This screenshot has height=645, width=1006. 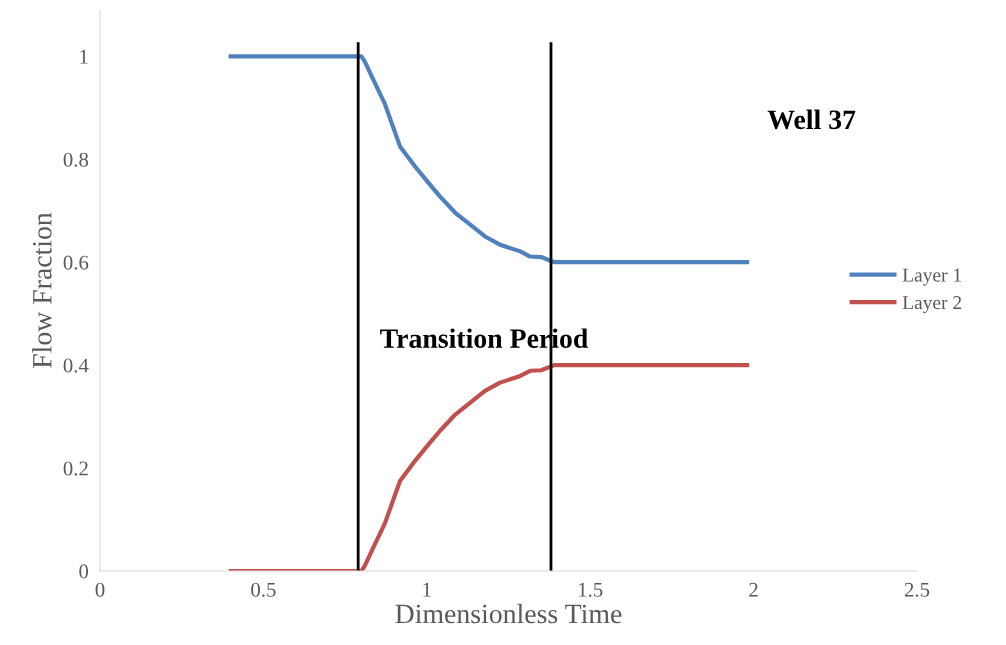 I want to click on legend-label: Layer 1, so click(x=931, y=277).